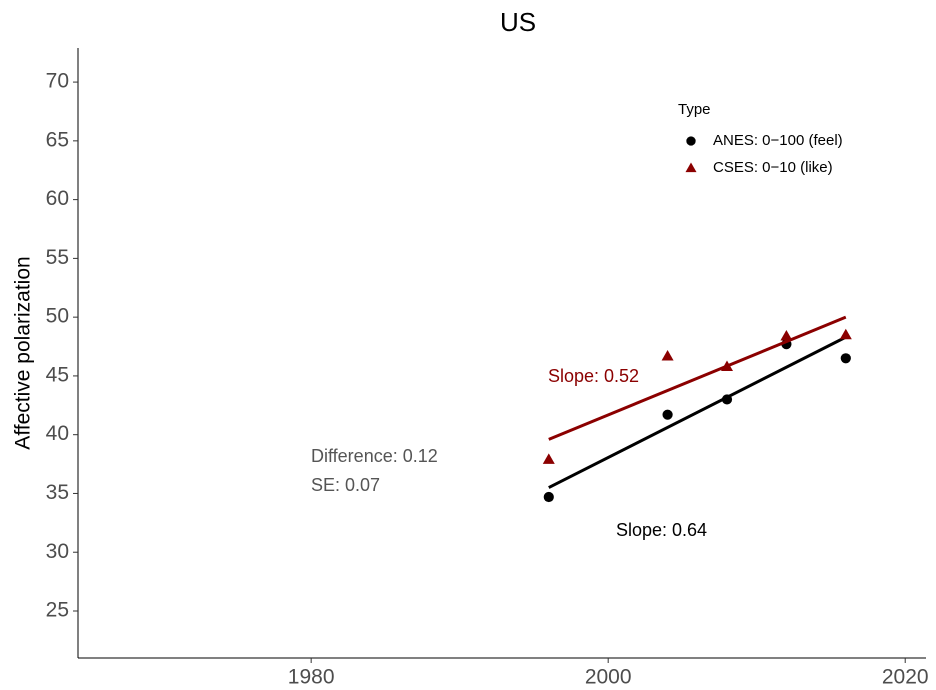 The width and height of the screenshot is (936, 690). Describe the element at coordinates (57, 551) in the screenshot. I see `y-tick-label: 30` at that location.